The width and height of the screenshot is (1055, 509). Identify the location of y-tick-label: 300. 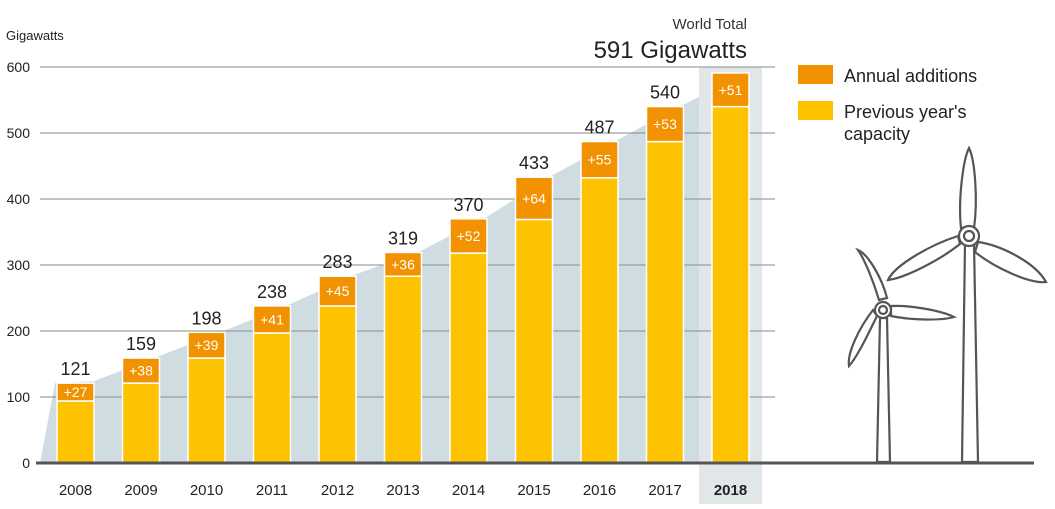
(19, 265).